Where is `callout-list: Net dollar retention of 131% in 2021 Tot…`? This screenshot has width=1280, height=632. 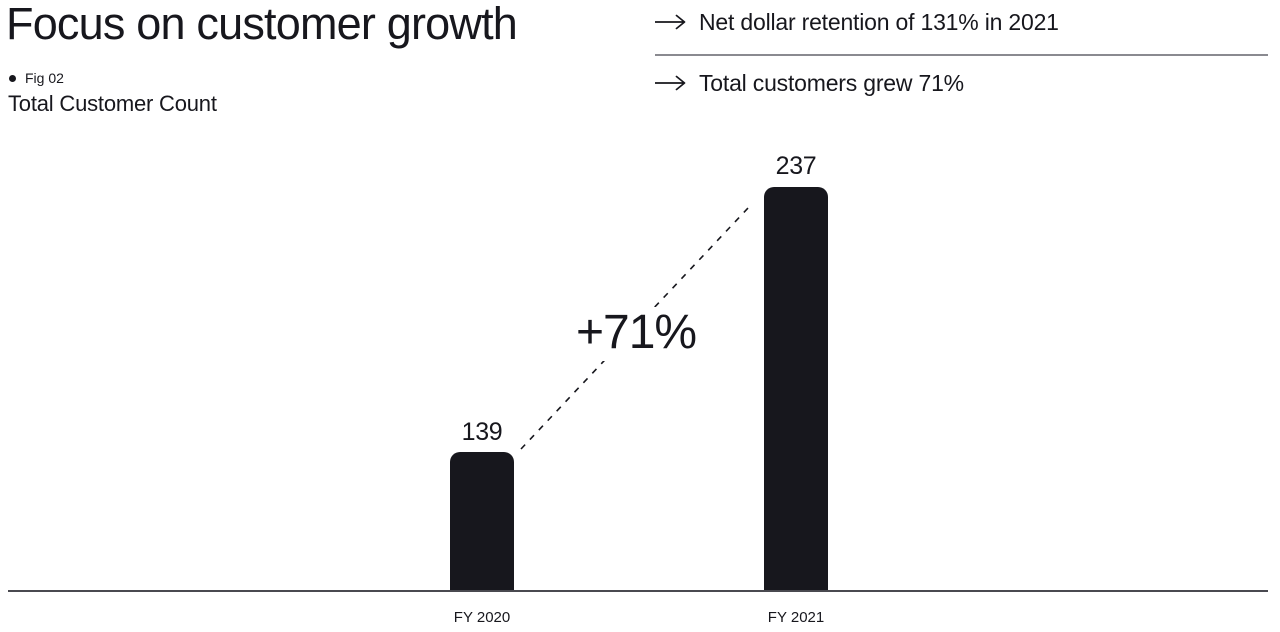 callout-list: Net dollar retention of 131% in 2021 Tot… is located at coordinates (961, 60).